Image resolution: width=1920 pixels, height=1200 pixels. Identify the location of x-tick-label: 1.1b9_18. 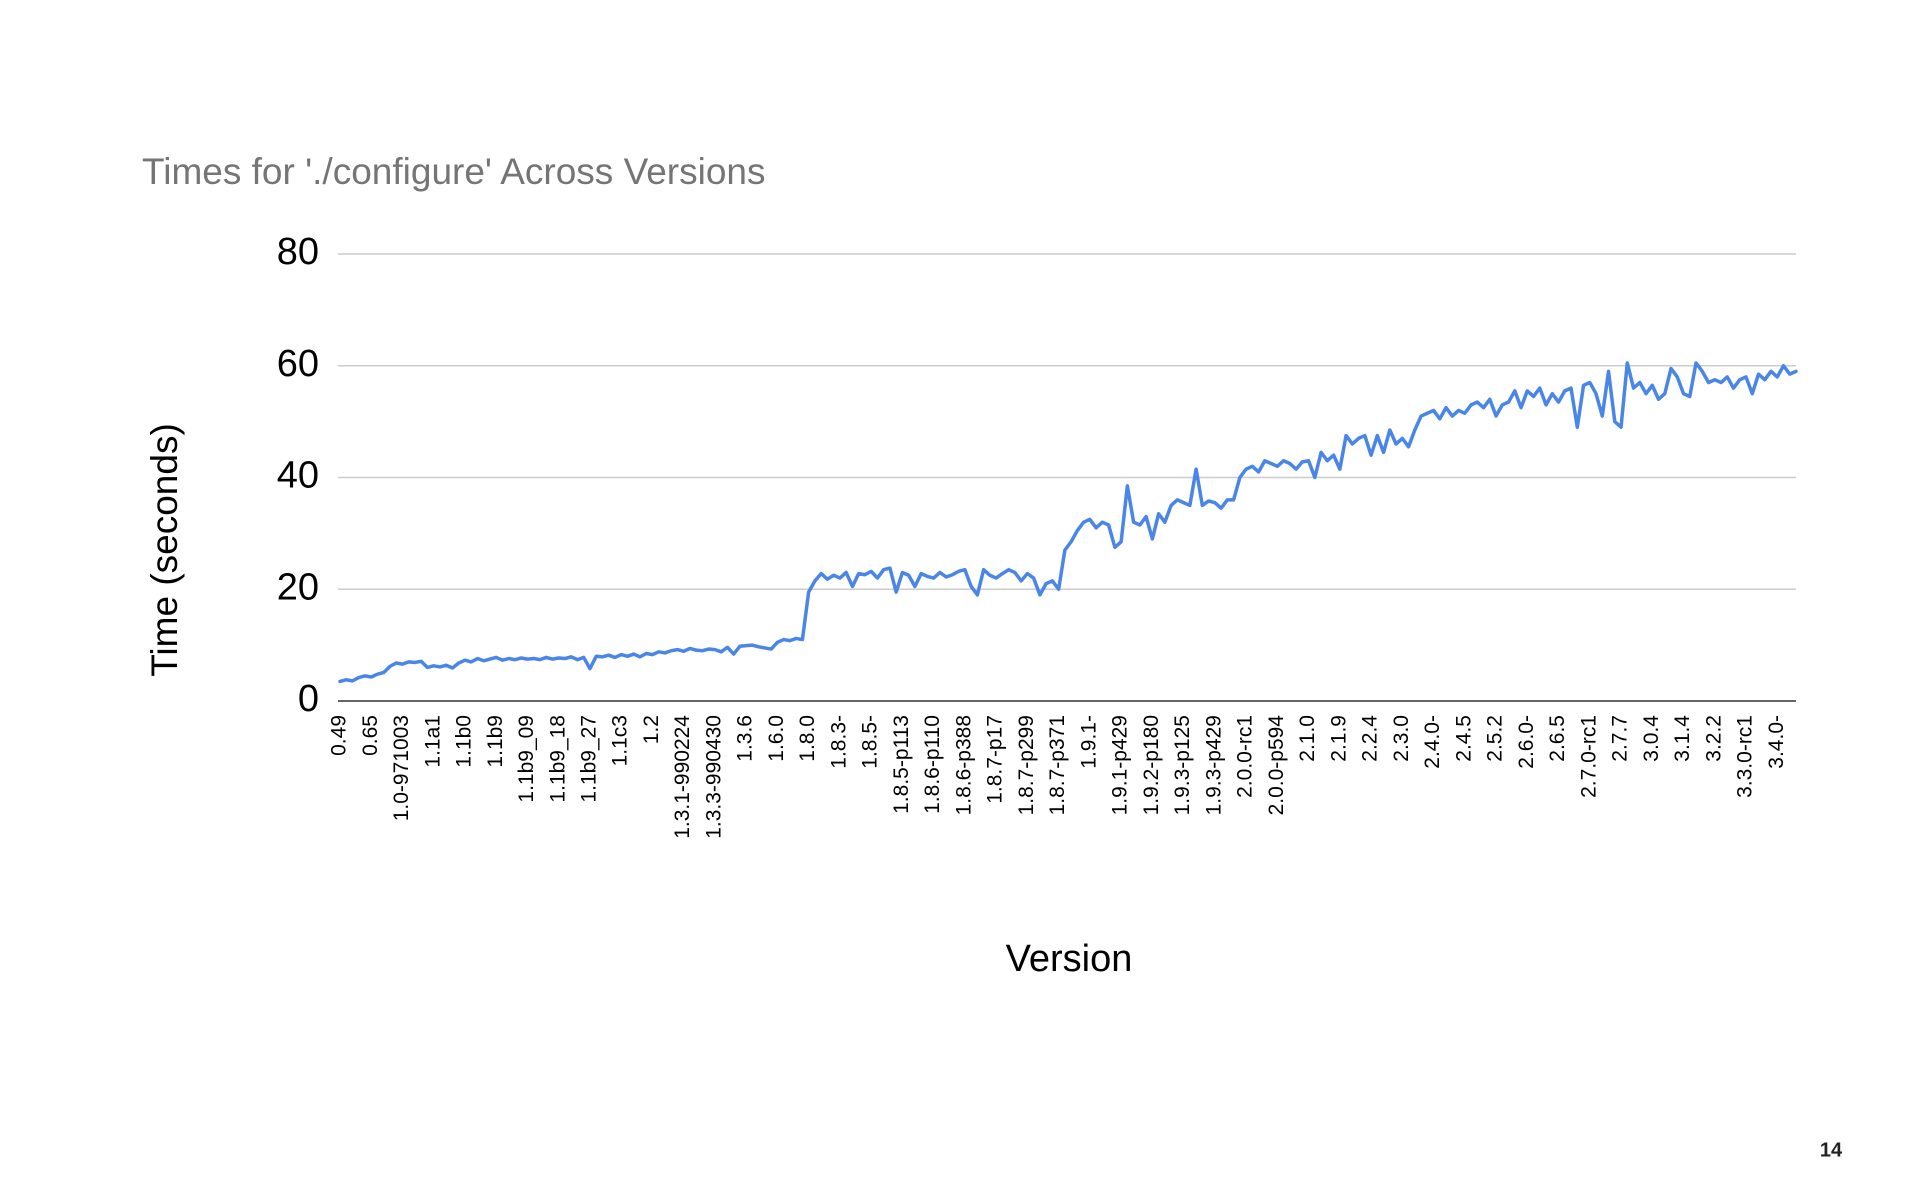
(557, 759).